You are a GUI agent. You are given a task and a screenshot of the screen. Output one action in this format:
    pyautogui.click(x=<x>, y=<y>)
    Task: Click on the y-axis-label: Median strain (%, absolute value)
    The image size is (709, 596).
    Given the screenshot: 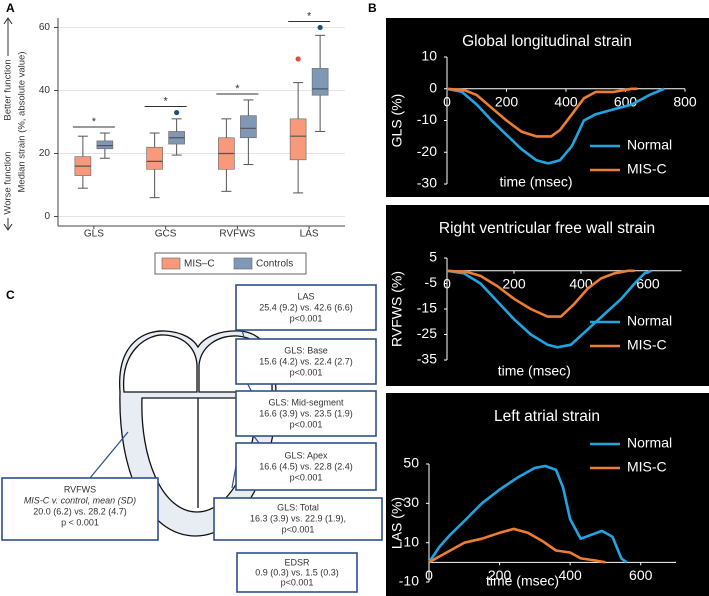 What is the action you would take?
    pyautogui.click(x=22, y=122)
    